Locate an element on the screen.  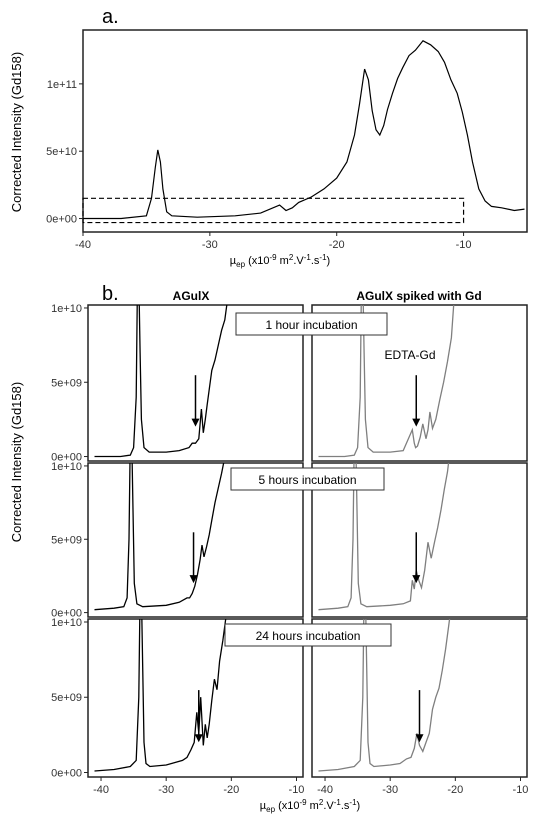
column-title-agulx: AGulX is located at coordinates (191, 296).